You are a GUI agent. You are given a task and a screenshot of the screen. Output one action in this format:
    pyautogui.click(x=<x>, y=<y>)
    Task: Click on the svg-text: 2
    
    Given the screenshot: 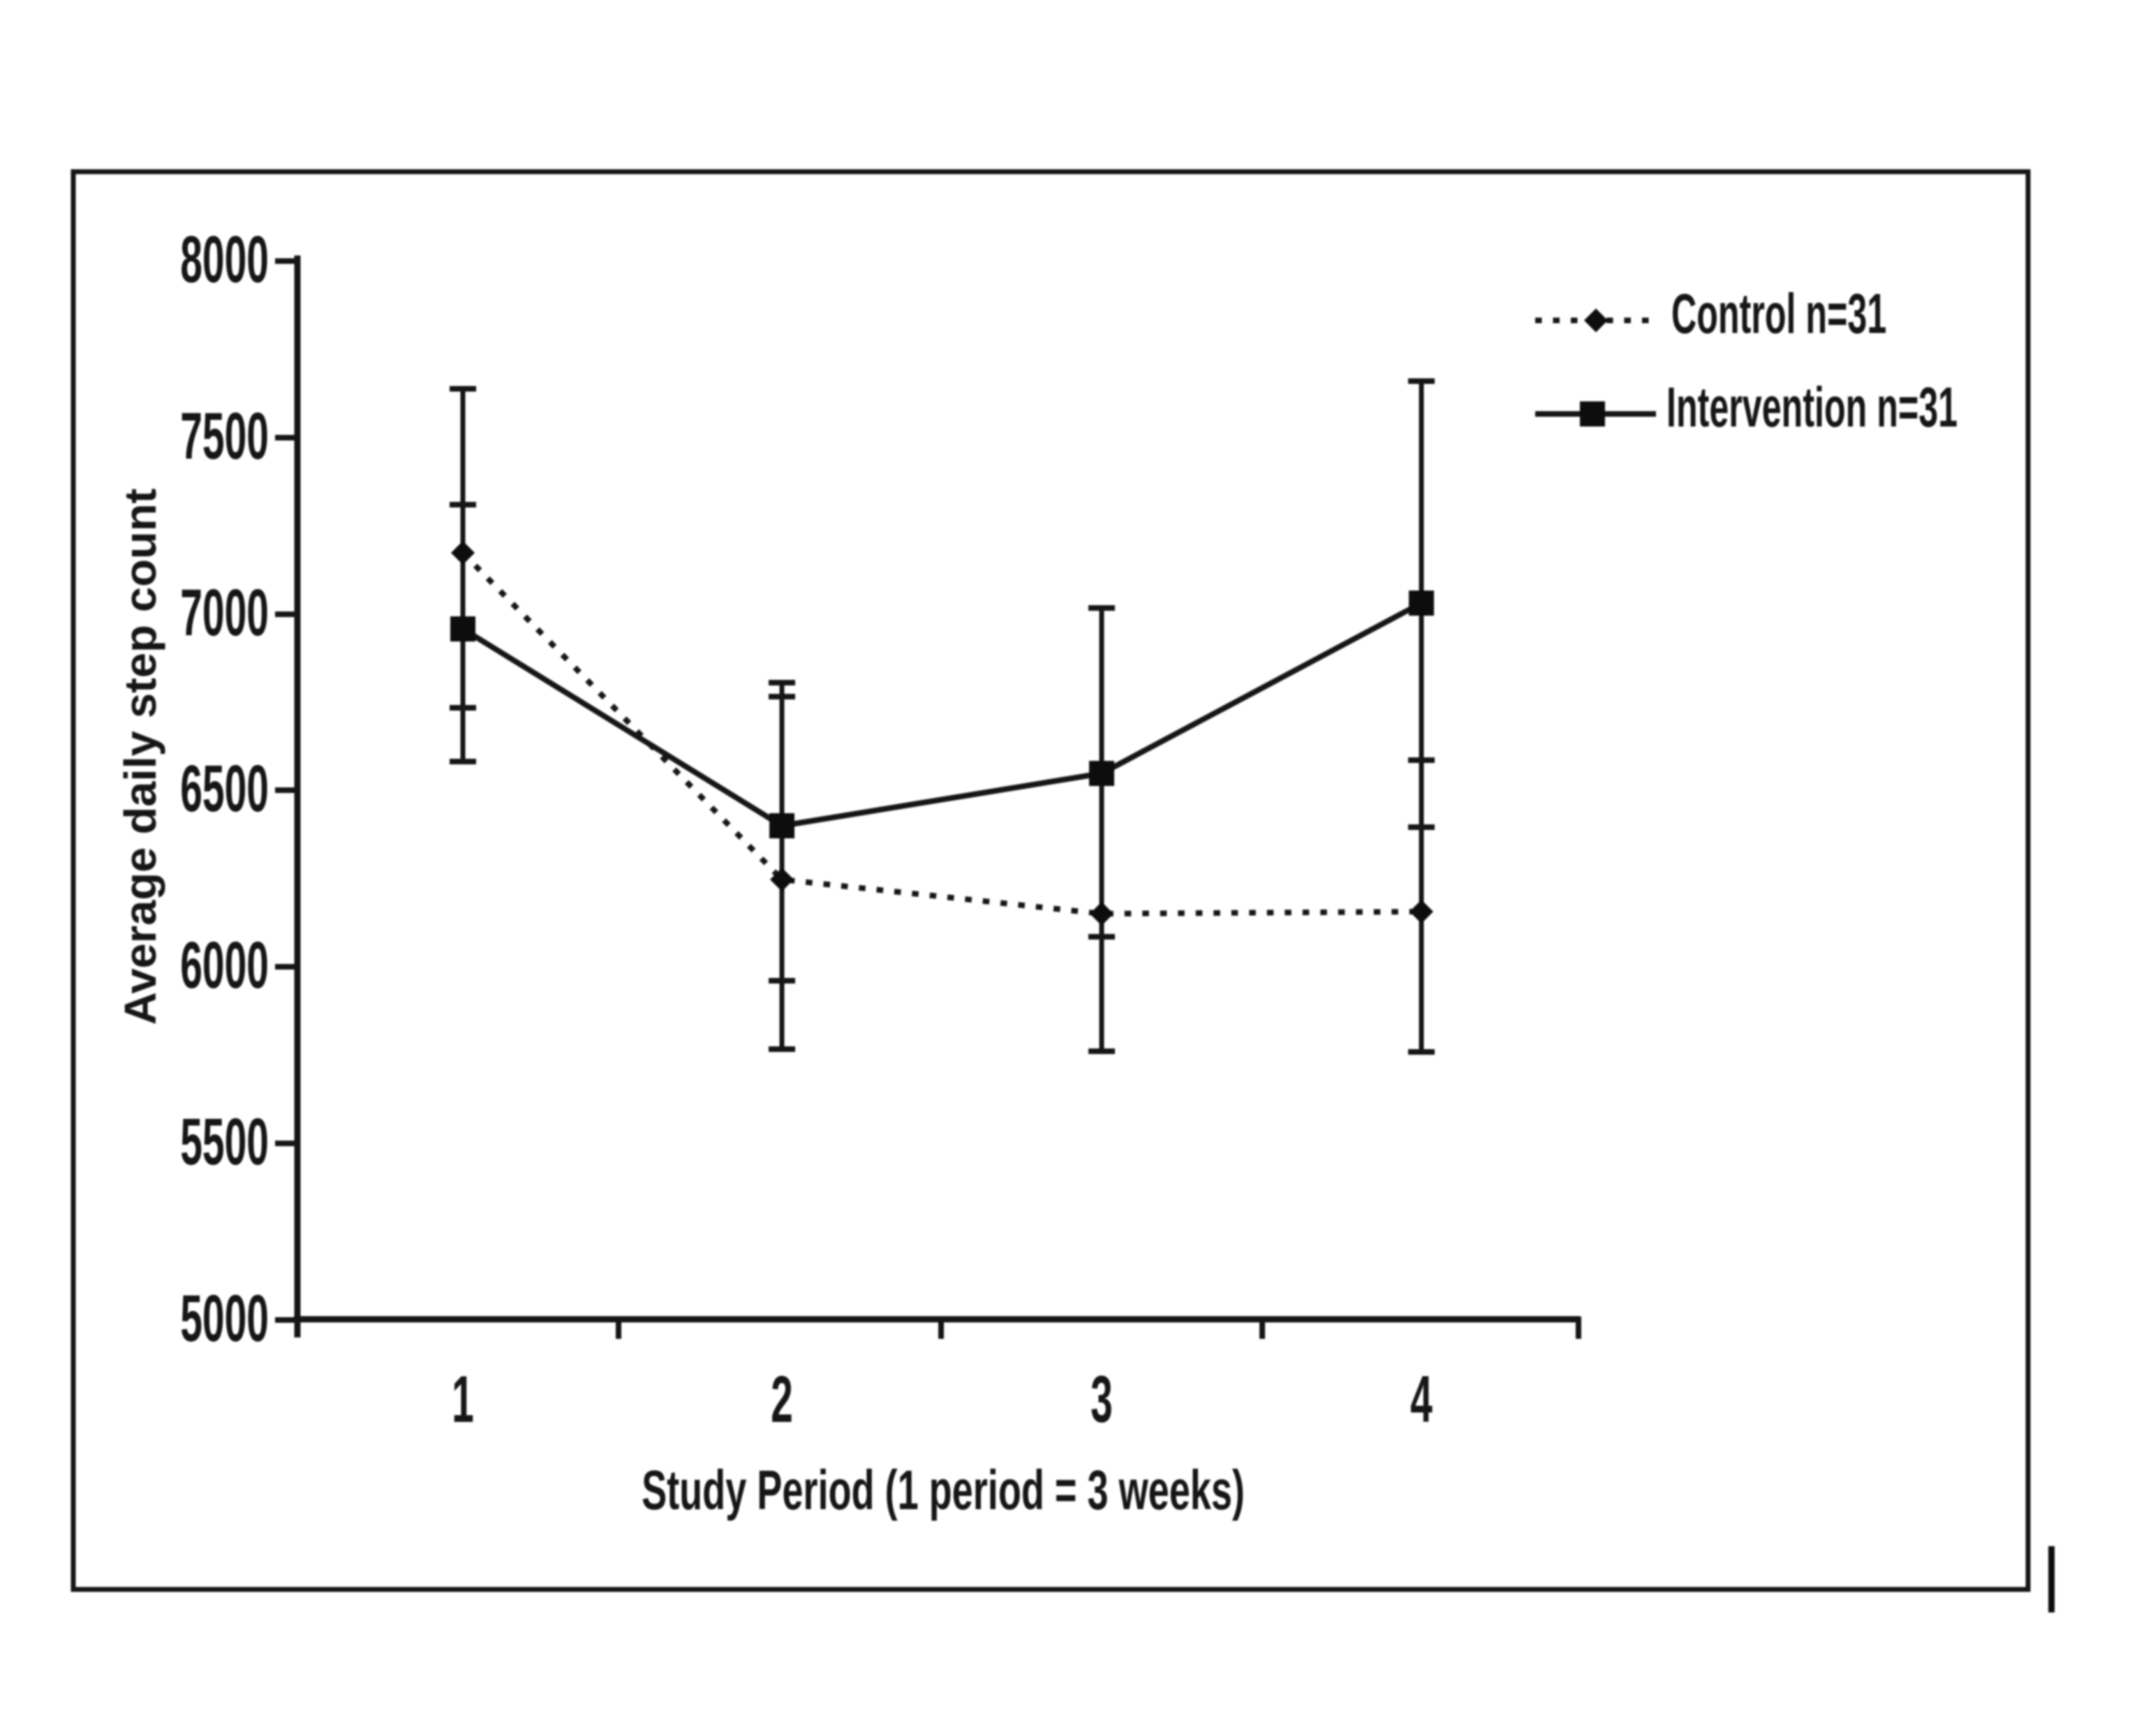 What is the action you would take?
    pyautogui.click(x=782, y=1399)
    